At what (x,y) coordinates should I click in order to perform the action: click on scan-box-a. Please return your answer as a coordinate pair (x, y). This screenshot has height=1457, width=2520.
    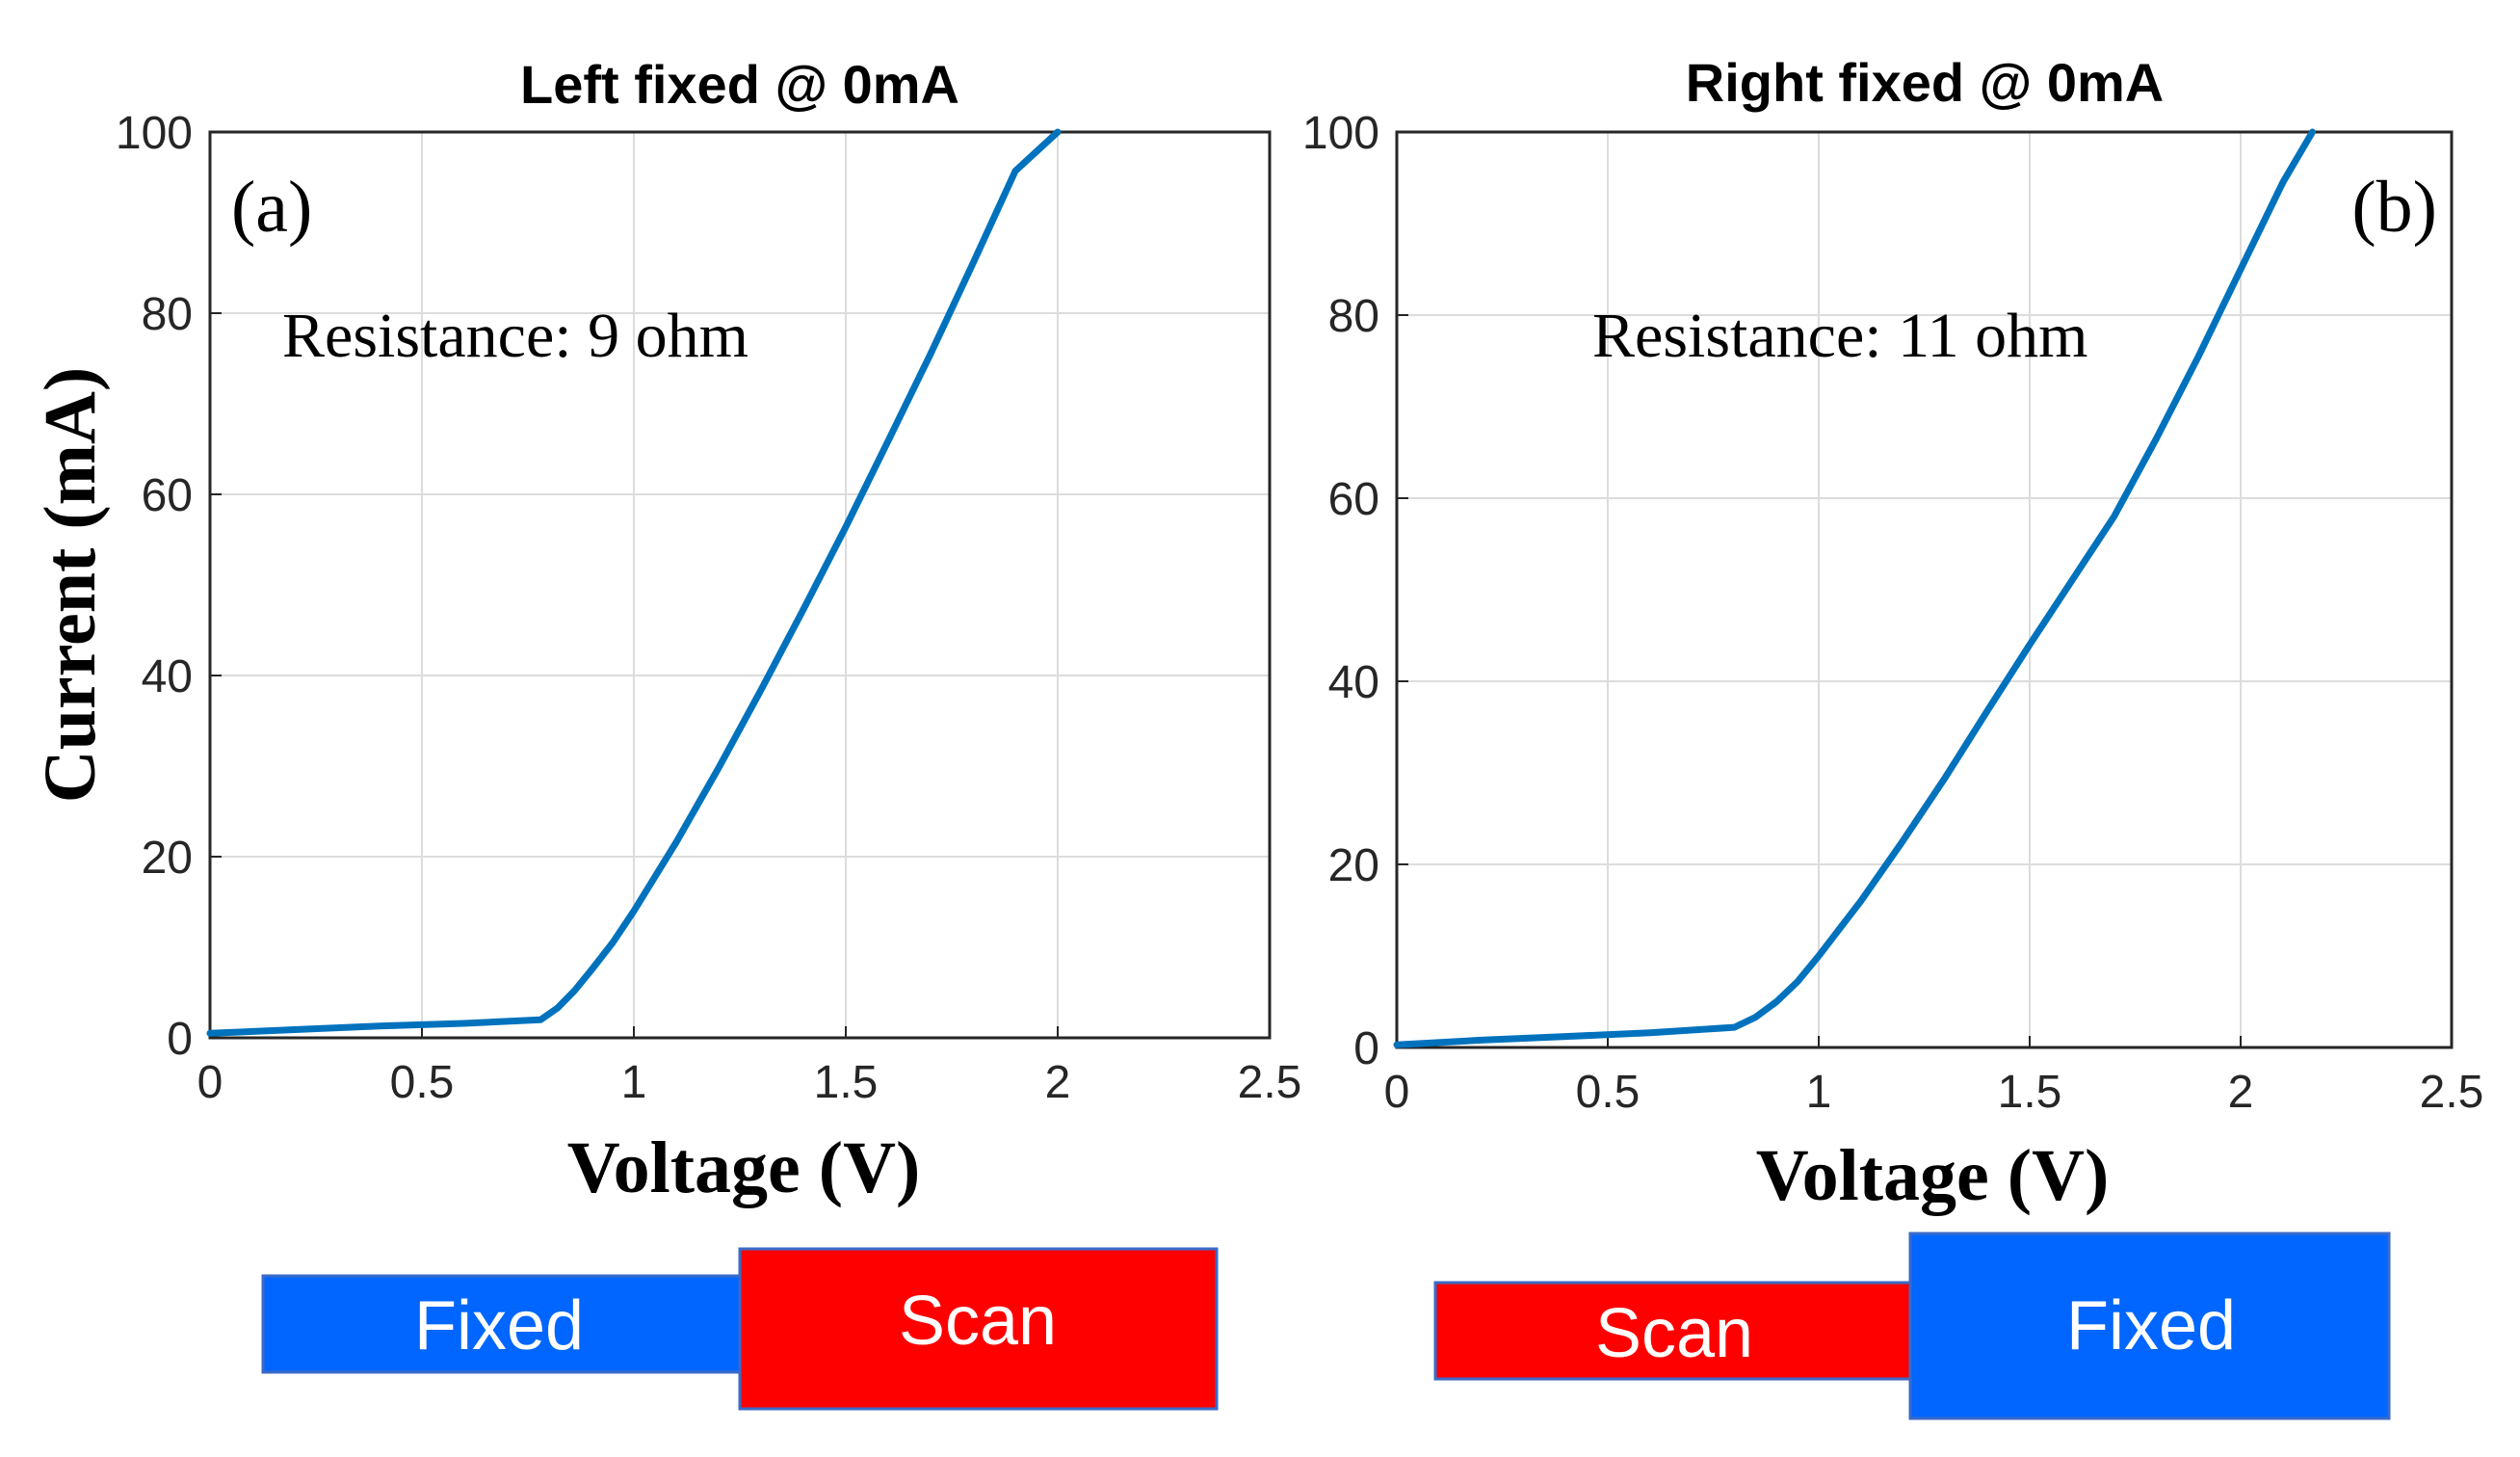
    Looking at the image, I should click on (979, 1329).